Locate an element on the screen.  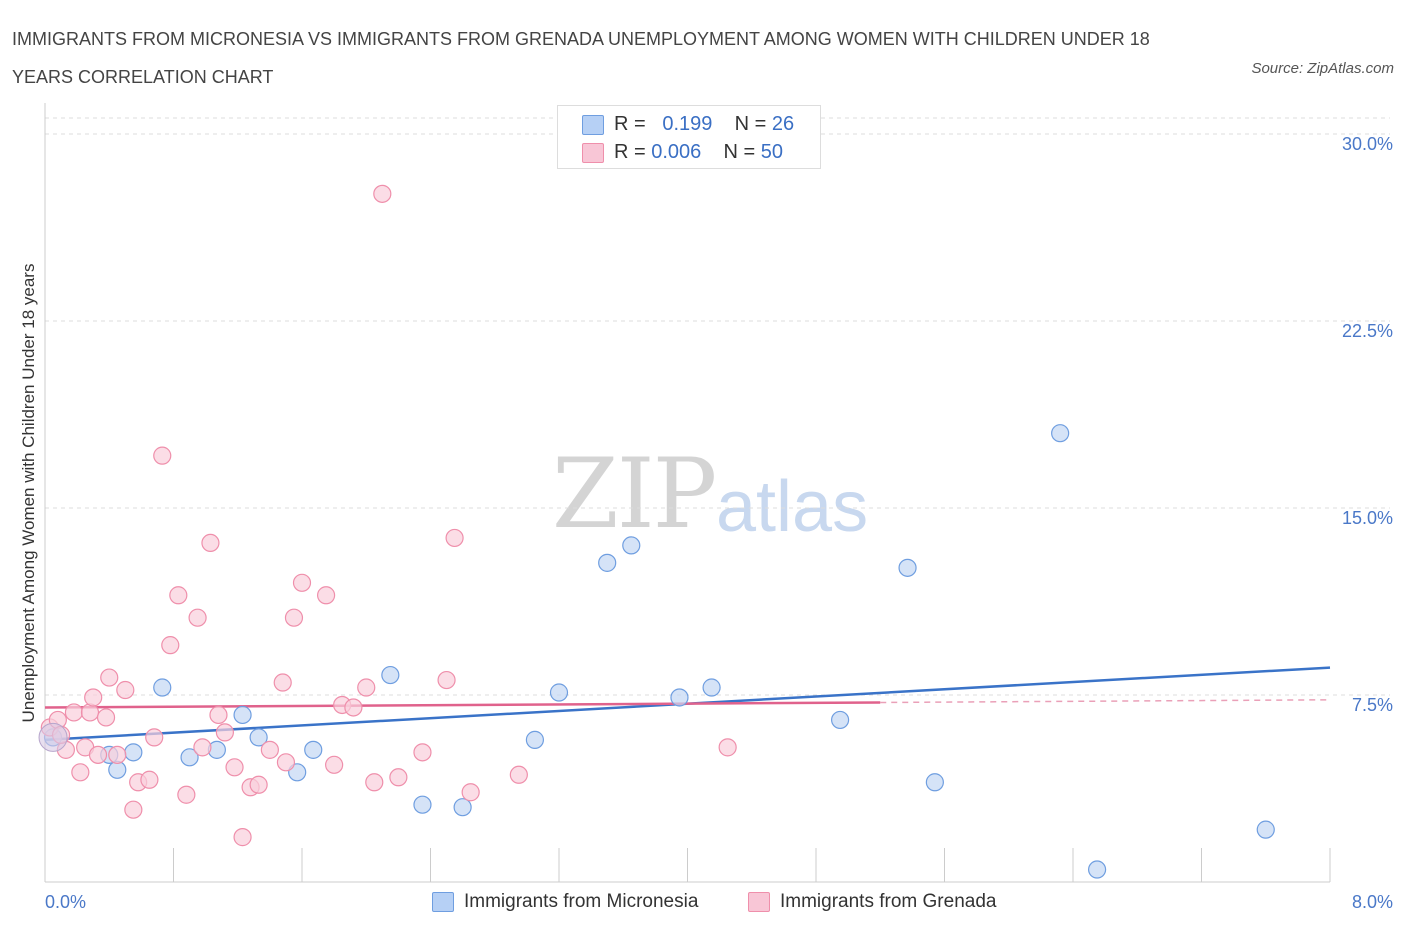
legend-n-value: 50 is located at coordinates (772, 152).